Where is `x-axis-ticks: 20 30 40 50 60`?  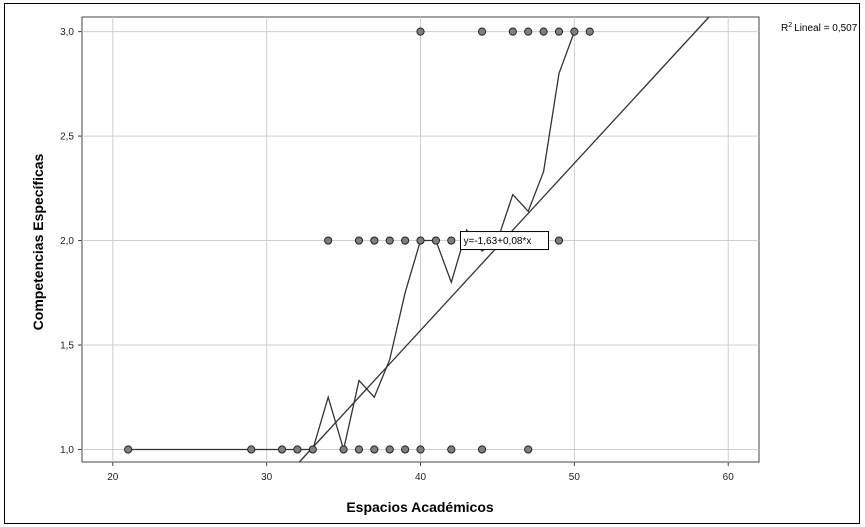
x-axis-ticks: 20 30 40 50 60 is located at coordinates (420, 472).